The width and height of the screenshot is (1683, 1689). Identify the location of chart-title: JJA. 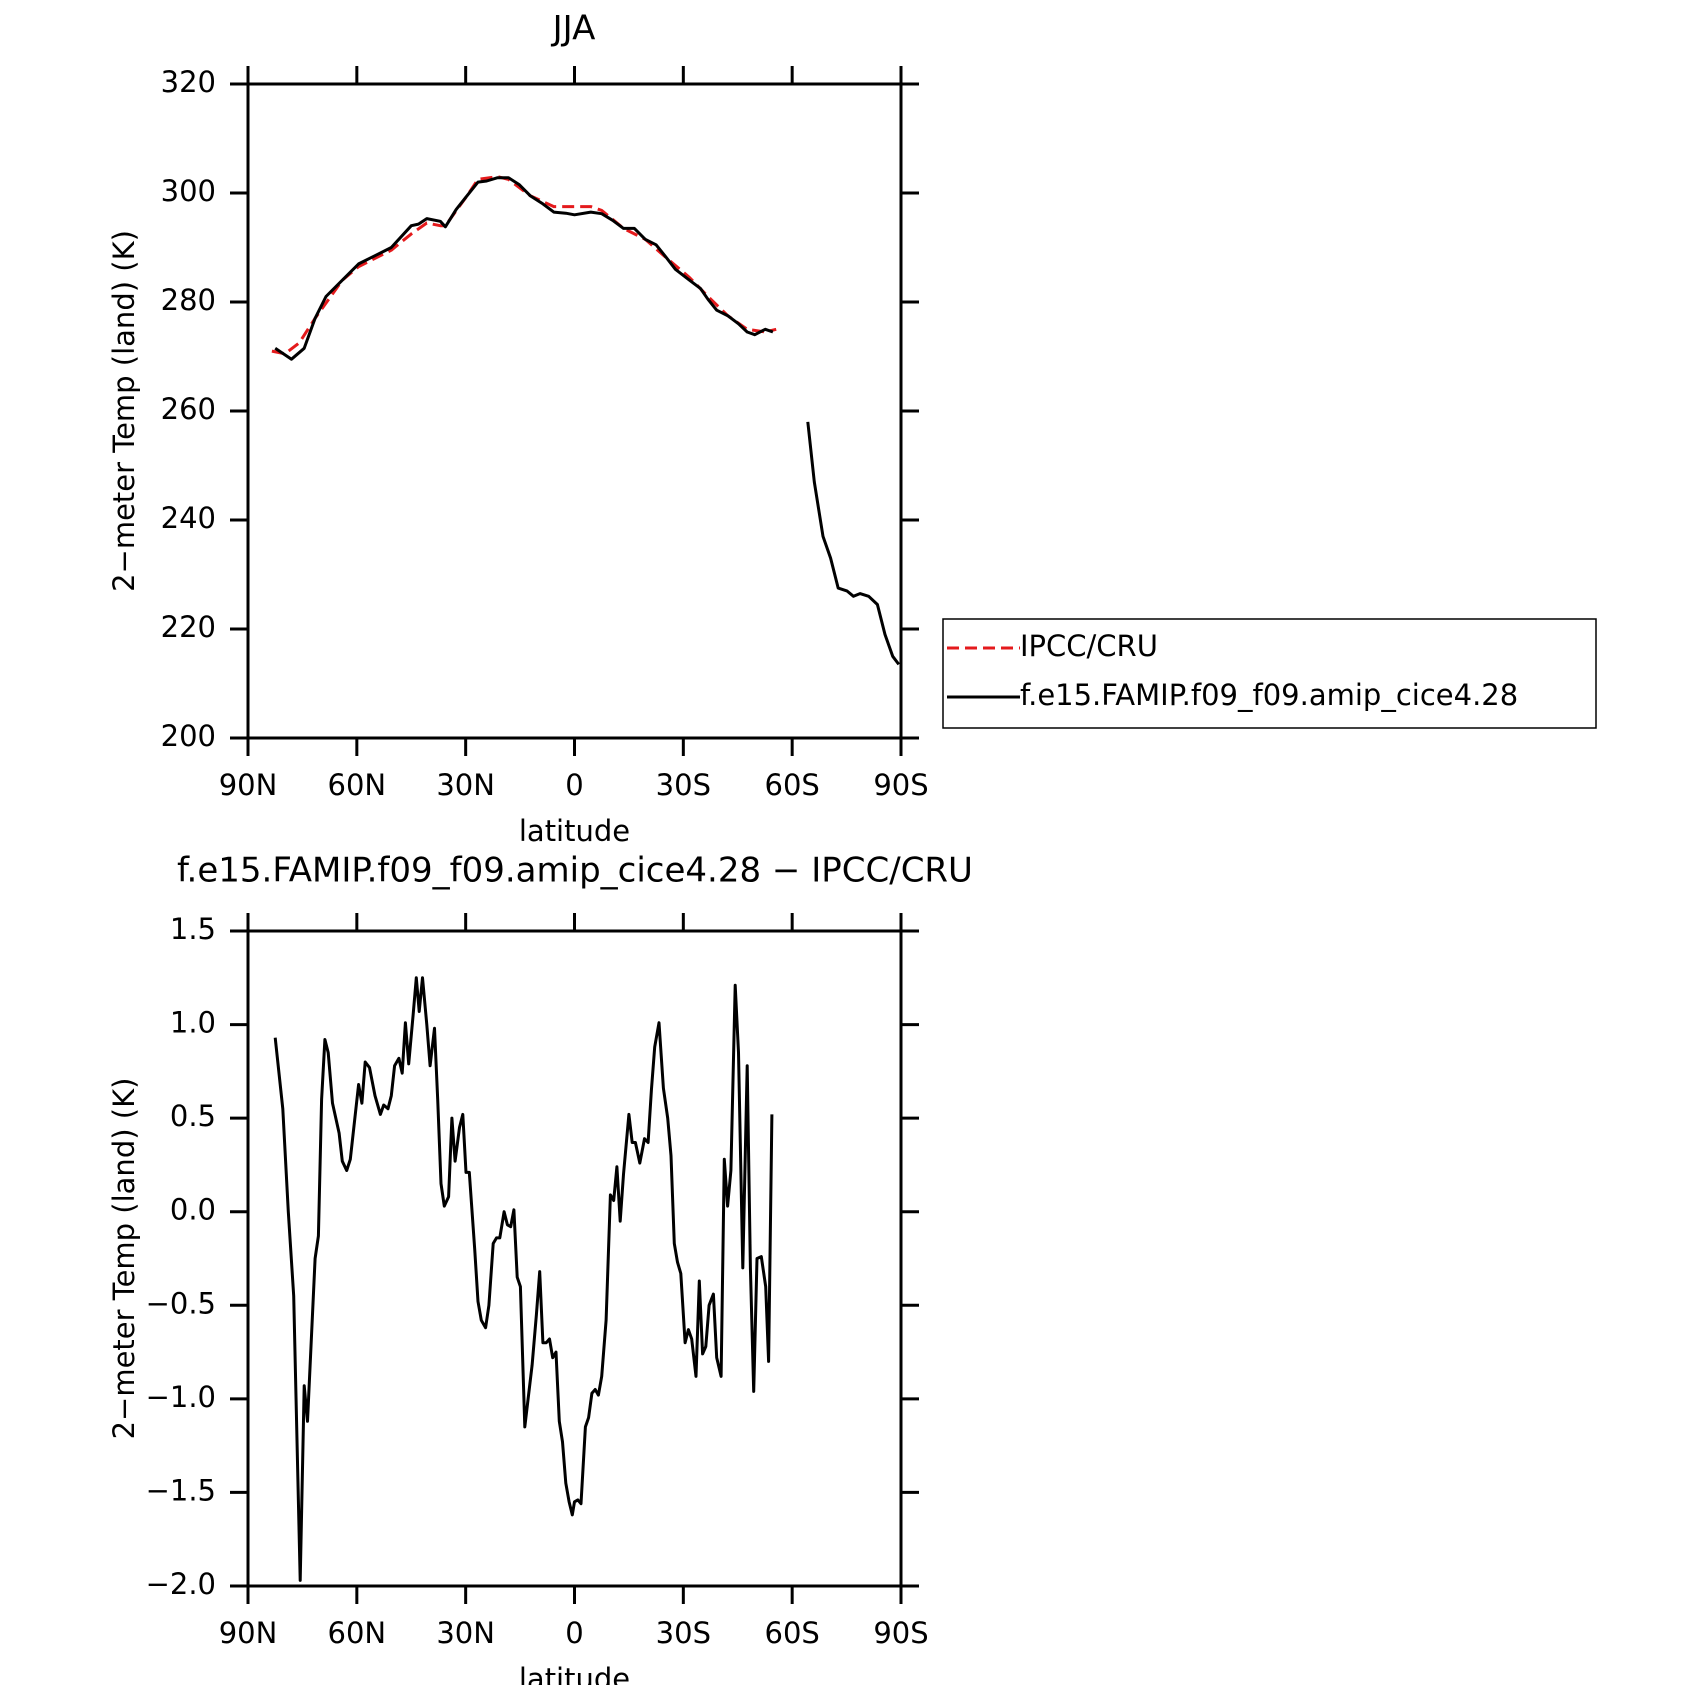
(573, 29).